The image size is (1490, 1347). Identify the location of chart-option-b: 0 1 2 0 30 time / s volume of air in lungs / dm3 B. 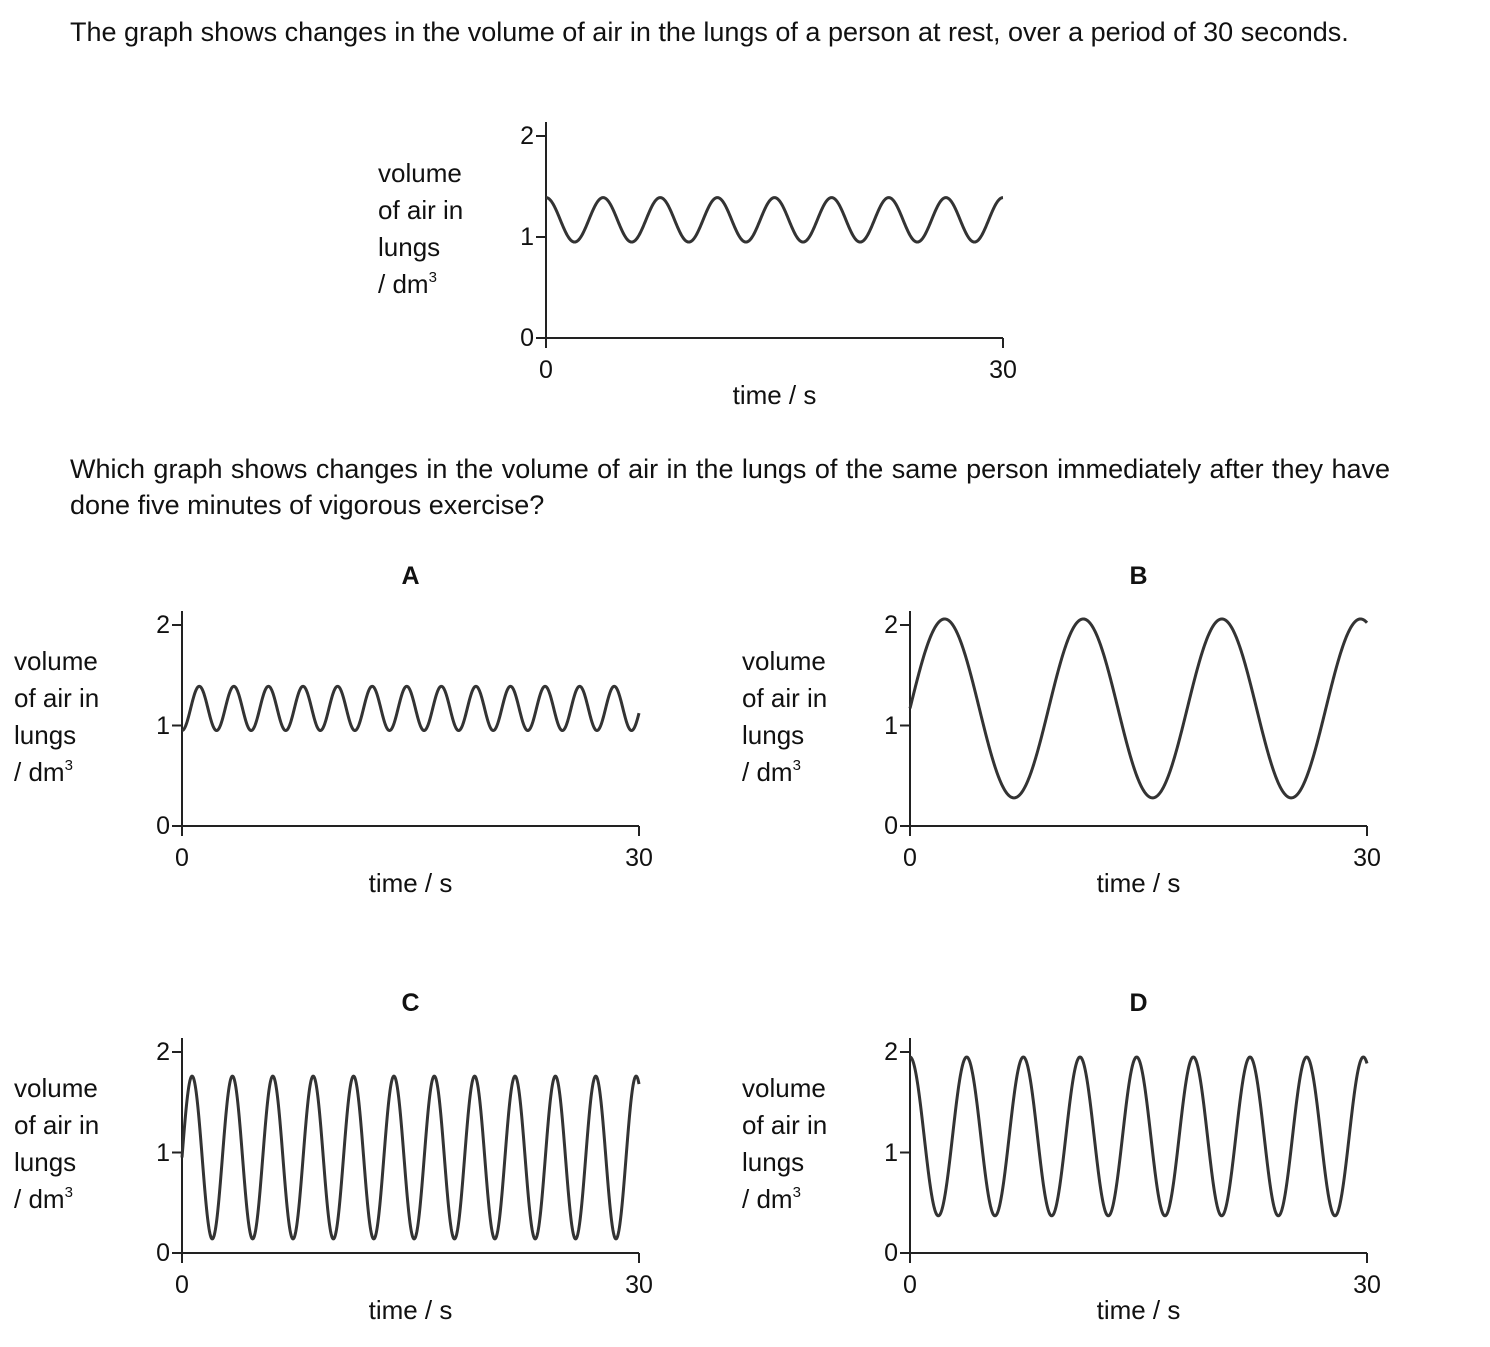
(1078, 729).